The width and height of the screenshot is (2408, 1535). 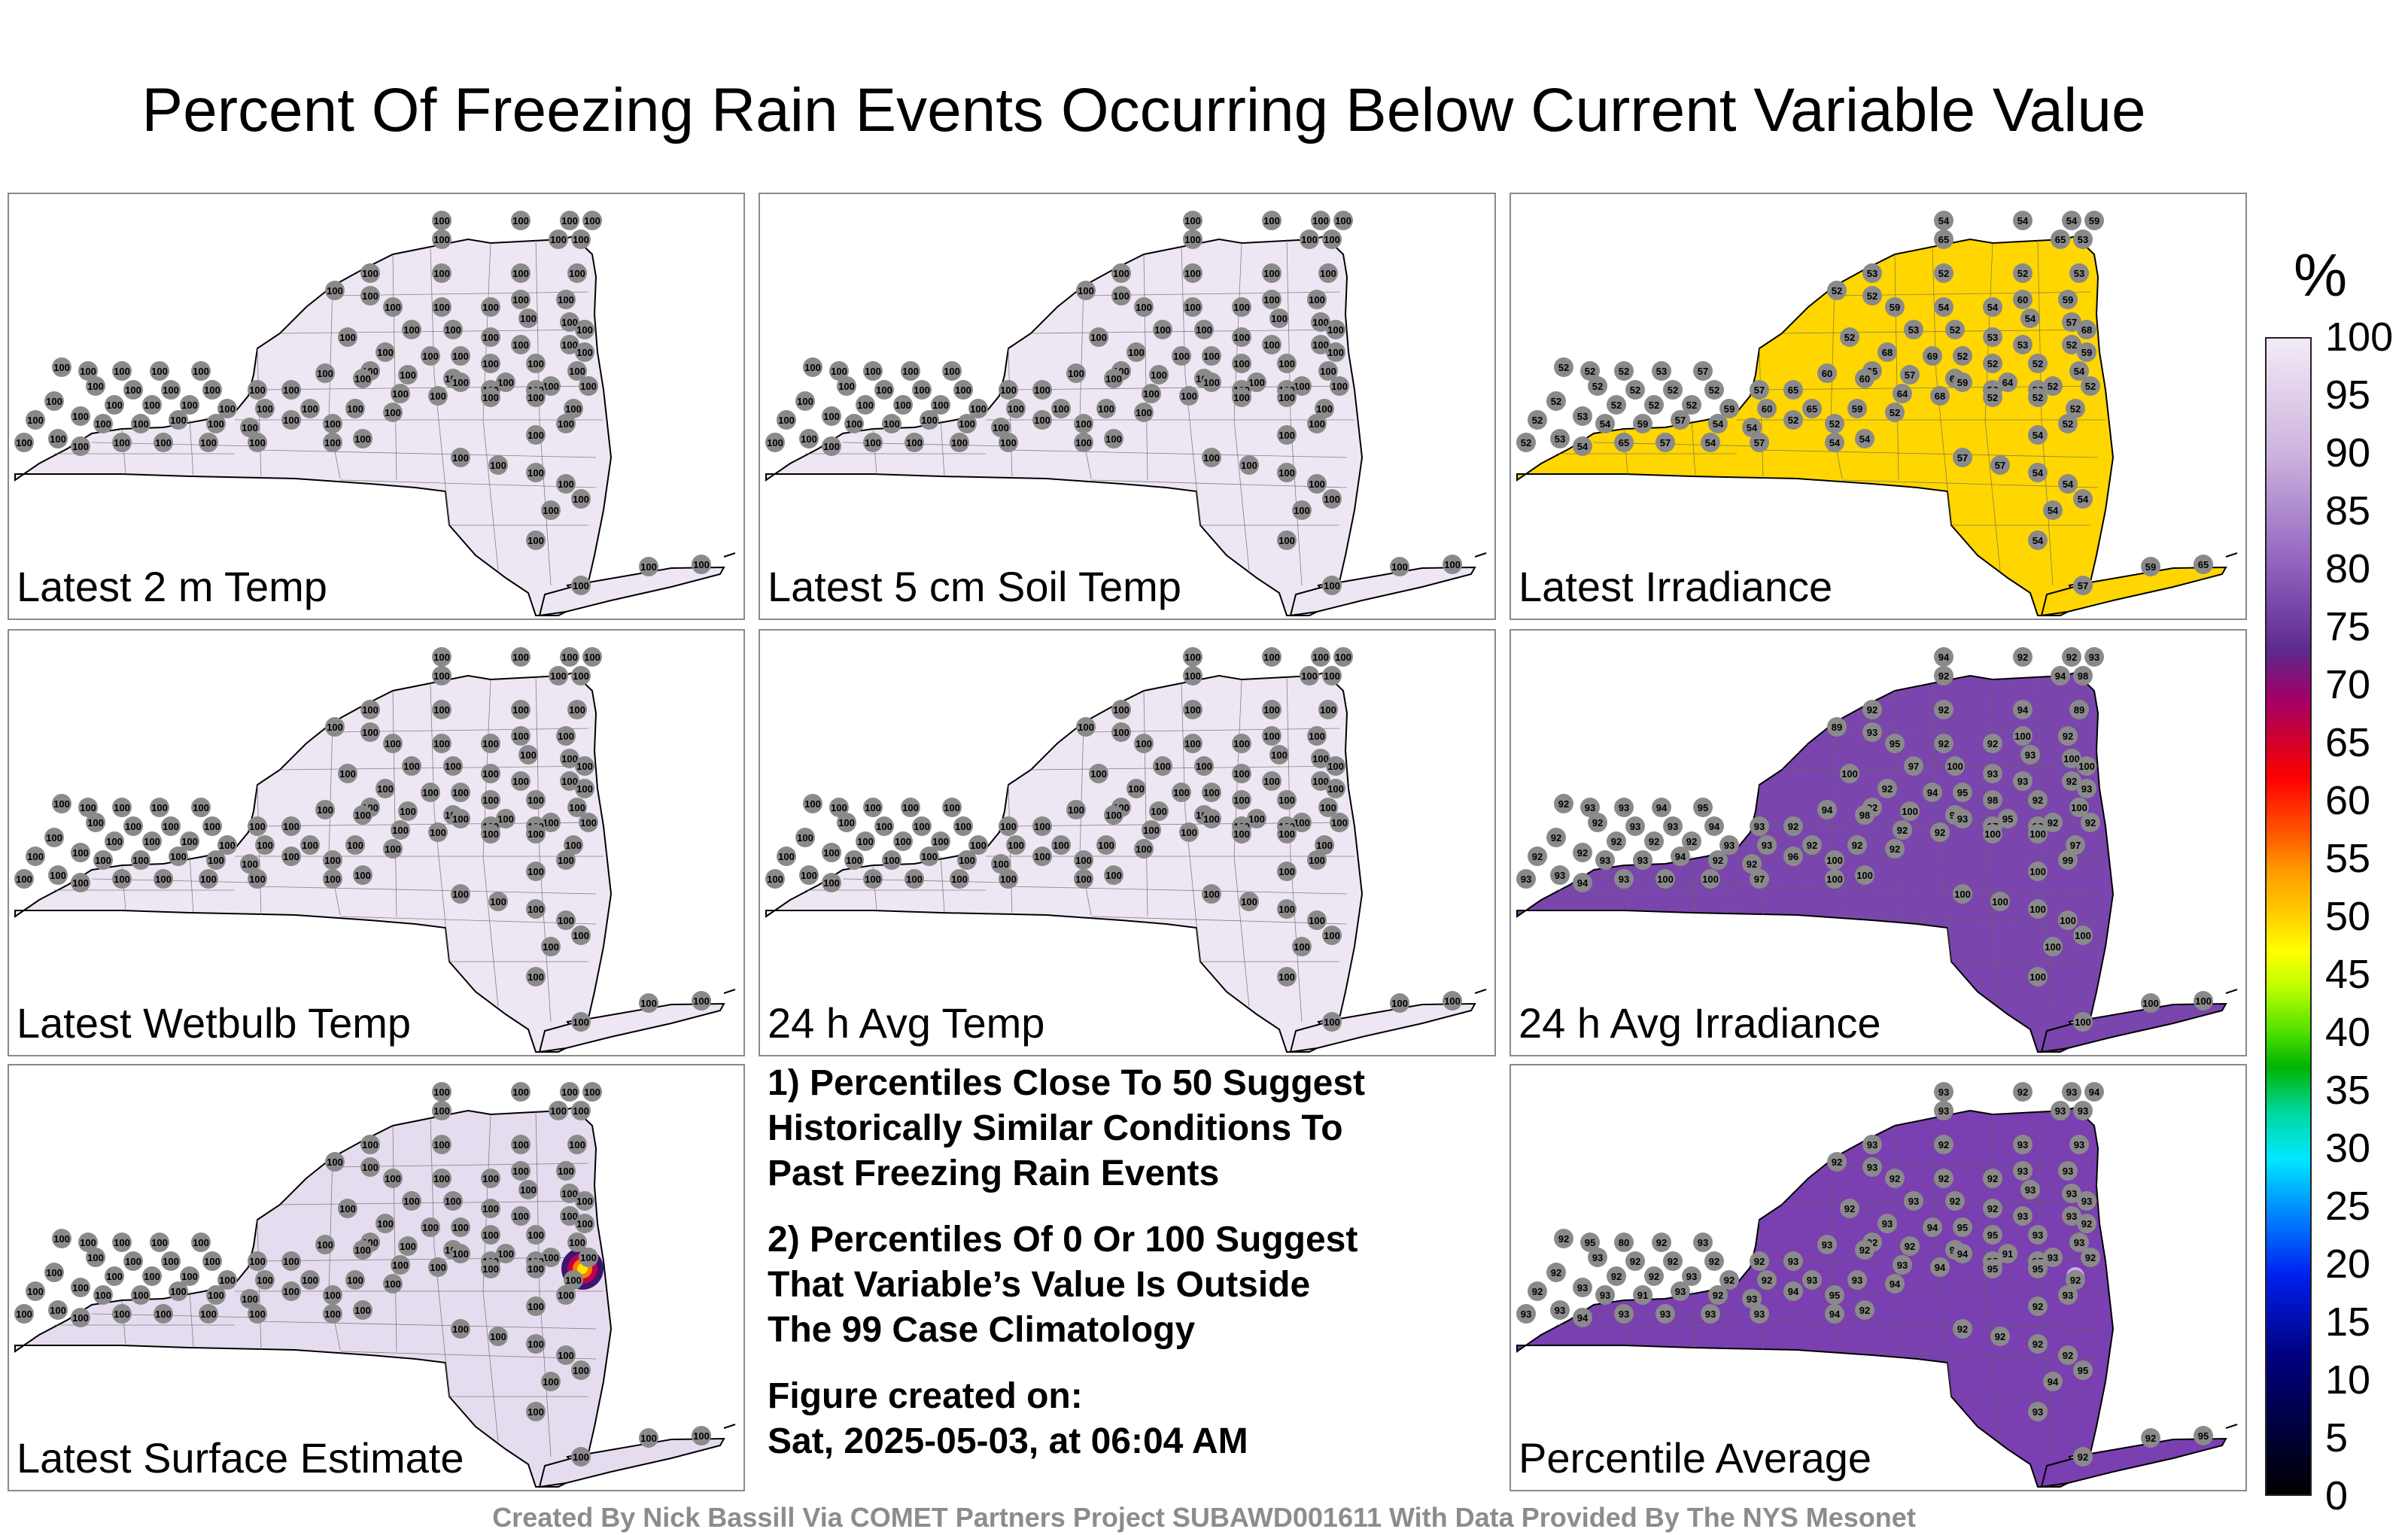 I want to click on colorbar, so click(x=2288, y=916).